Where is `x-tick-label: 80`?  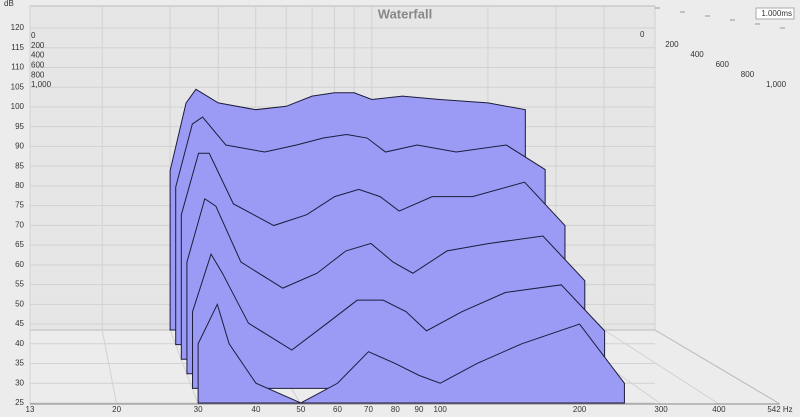
x-tick-label: 80 is located at coordinates (395, 409).